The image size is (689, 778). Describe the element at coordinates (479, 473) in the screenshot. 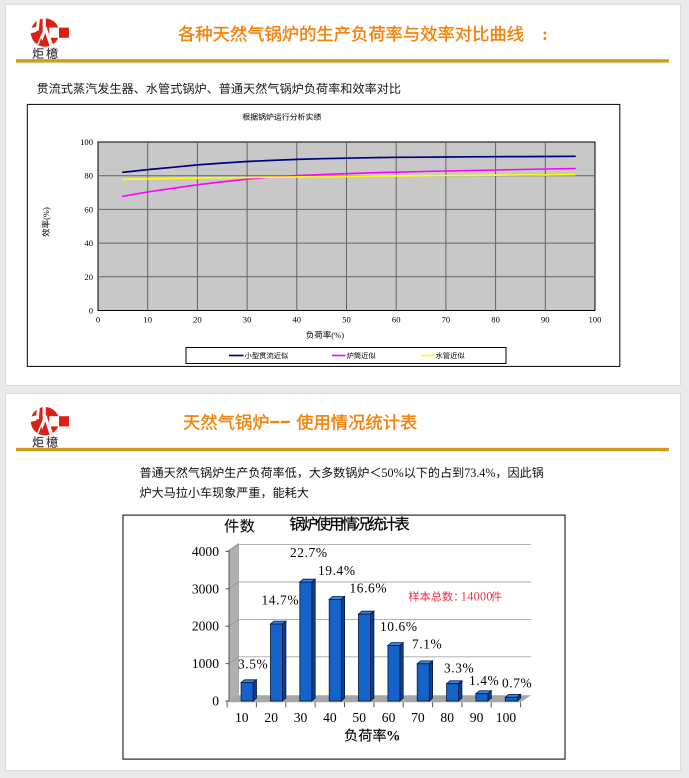

I see `svg-text: 73.4%` at that location.